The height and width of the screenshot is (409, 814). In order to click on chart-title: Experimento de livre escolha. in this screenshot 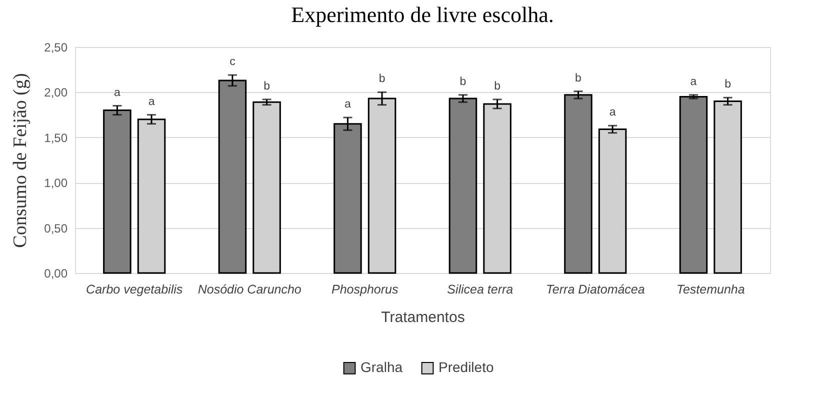, I will do `click(422, 14)`.